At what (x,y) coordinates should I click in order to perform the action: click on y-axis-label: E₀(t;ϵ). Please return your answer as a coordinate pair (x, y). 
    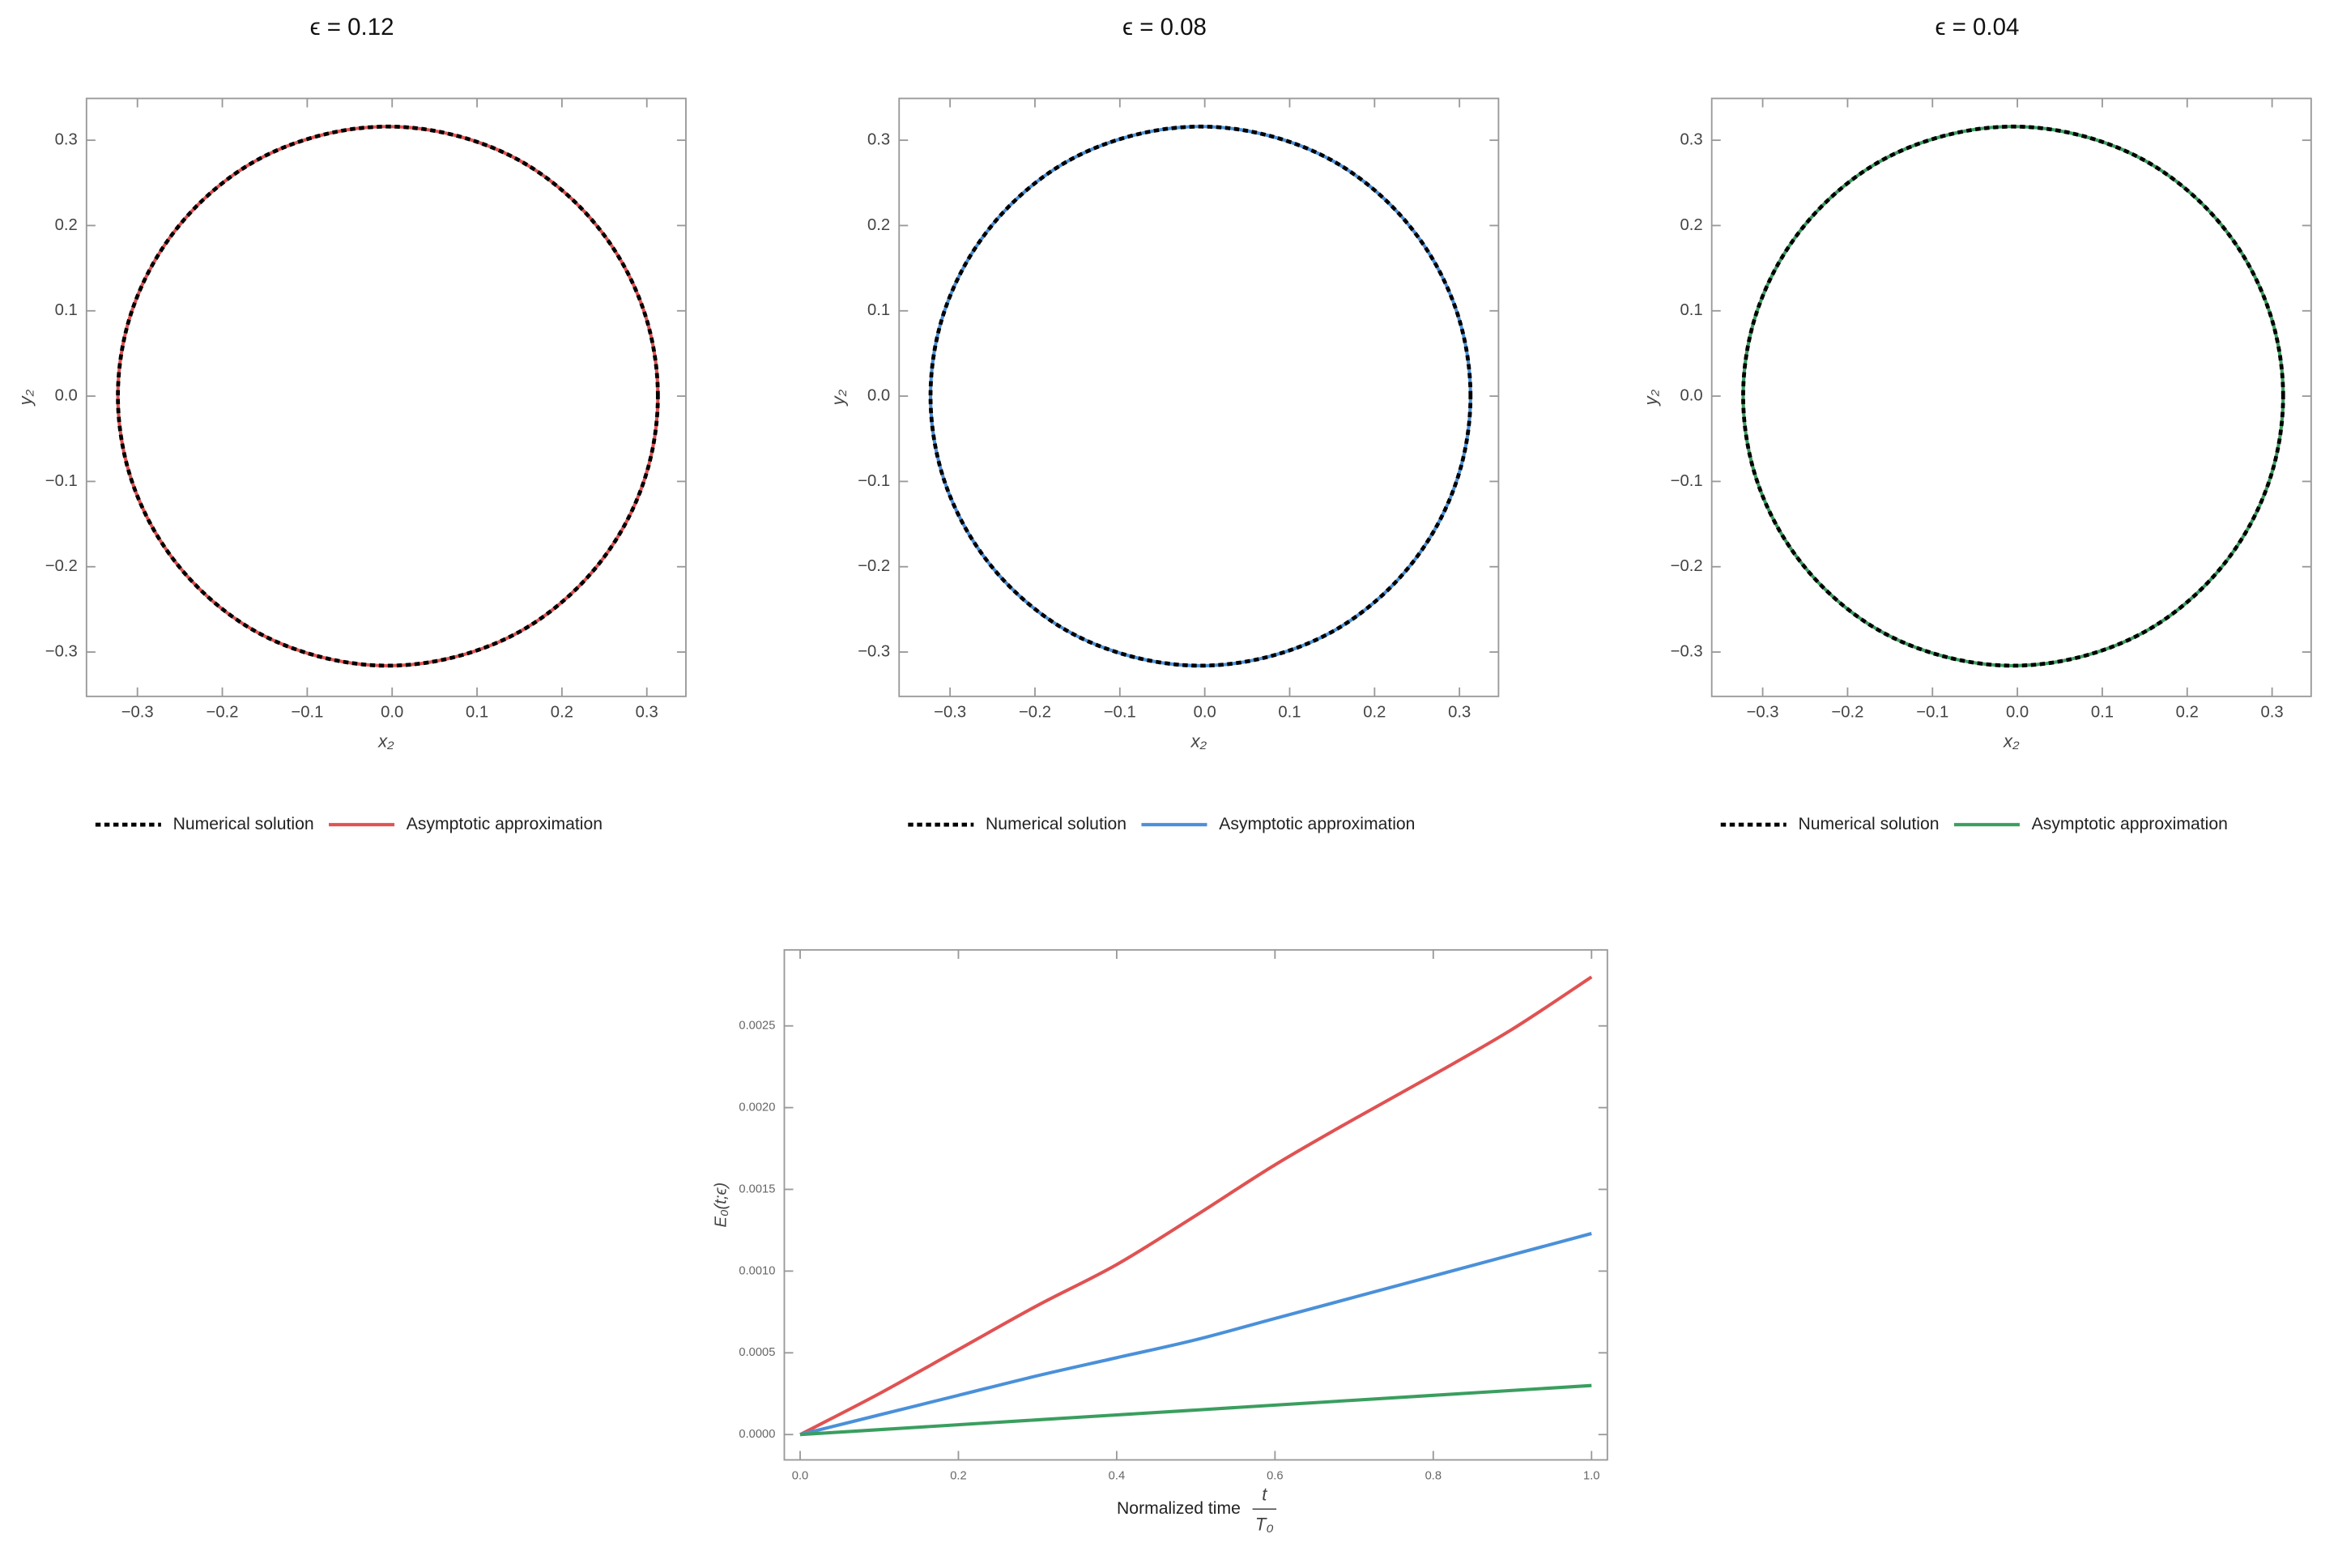
    Looking at the image, I should click on (721, 1205).